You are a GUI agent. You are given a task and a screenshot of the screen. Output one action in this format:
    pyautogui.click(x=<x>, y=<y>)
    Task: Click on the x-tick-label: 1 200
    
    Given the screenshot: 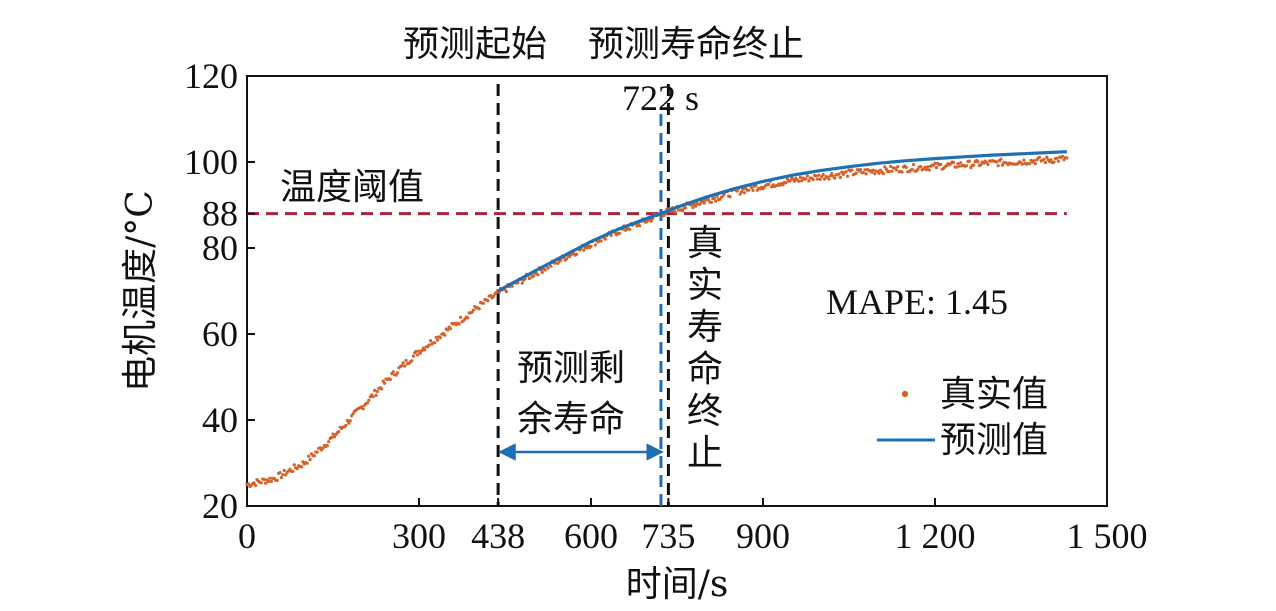 What is the action you would take?
    pyautogui.click(x=935, y=536)
    